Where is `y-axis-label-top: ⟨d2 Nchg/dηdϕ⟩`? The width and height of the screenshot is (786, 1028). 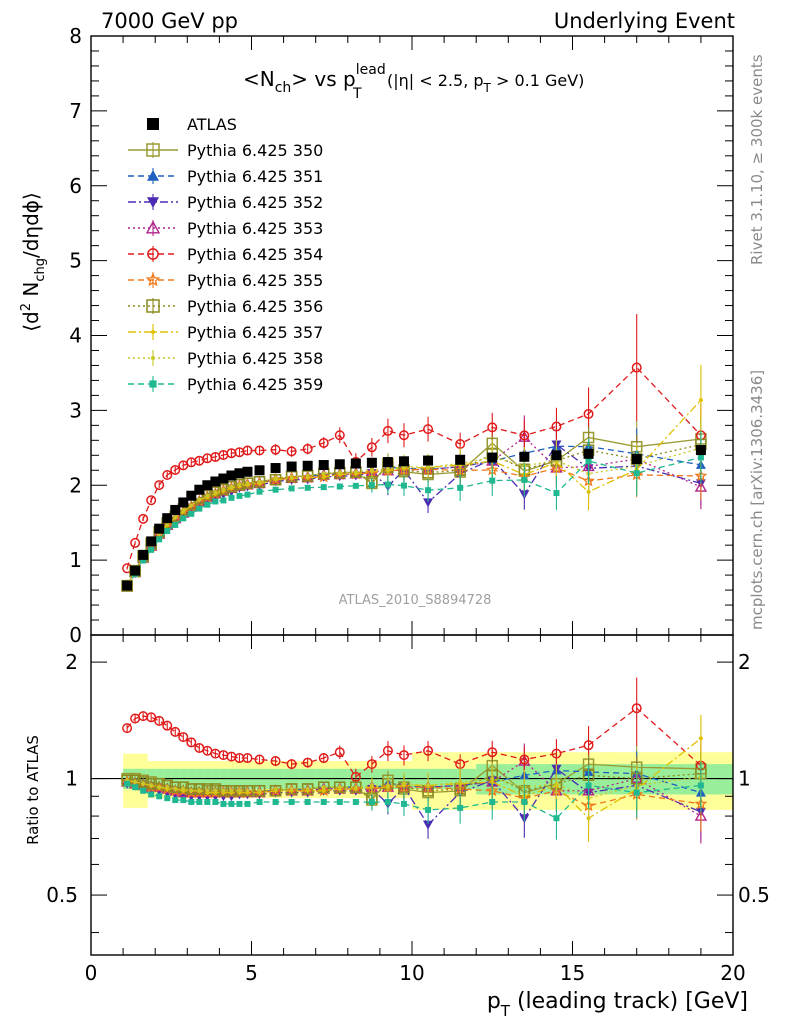 y-axis-label-top: ⟨d2 Nchg/dηdϕ⟩ is located at coordinates (33, 262).